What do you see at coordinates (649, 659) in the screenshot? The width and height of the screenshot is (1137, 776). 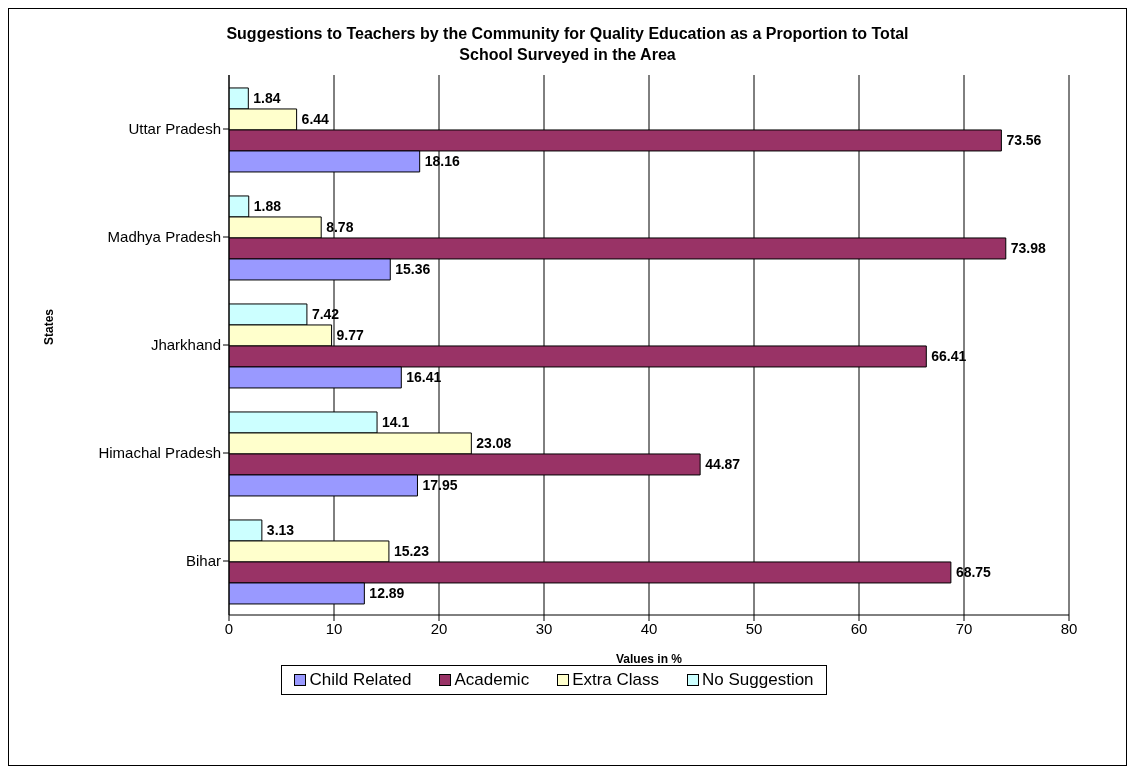 I see `x-axis-title: Values in %` at bounding box center [649, 659].